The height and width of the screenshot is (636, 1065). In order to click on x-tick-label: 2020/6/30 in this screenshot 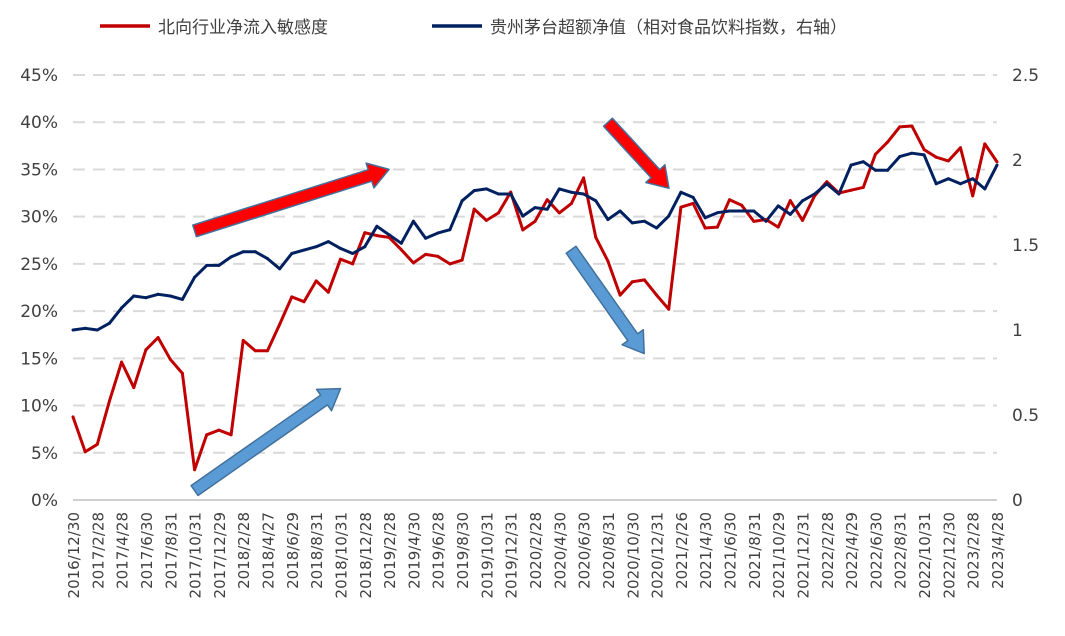, I will do `click(585, 550)`.